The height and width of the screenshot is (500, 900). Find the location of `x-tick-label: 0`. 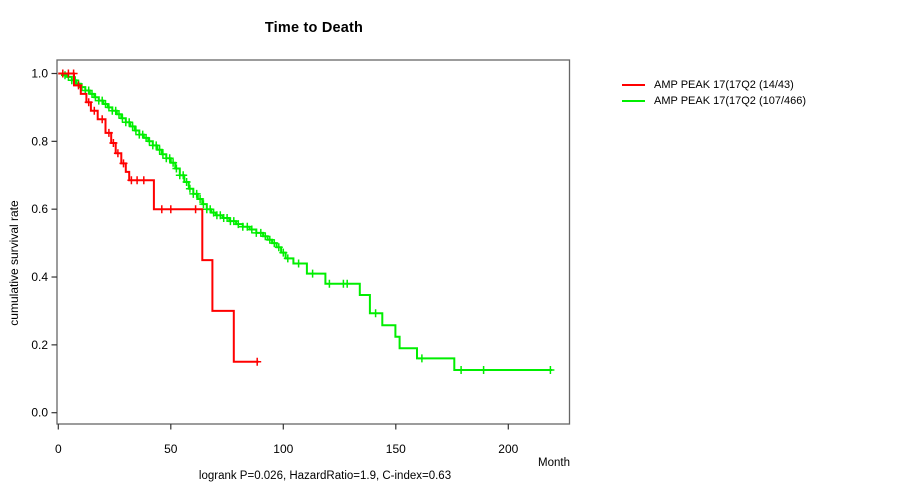

x-tick-label: 0 is located at coordinates (58, 449).